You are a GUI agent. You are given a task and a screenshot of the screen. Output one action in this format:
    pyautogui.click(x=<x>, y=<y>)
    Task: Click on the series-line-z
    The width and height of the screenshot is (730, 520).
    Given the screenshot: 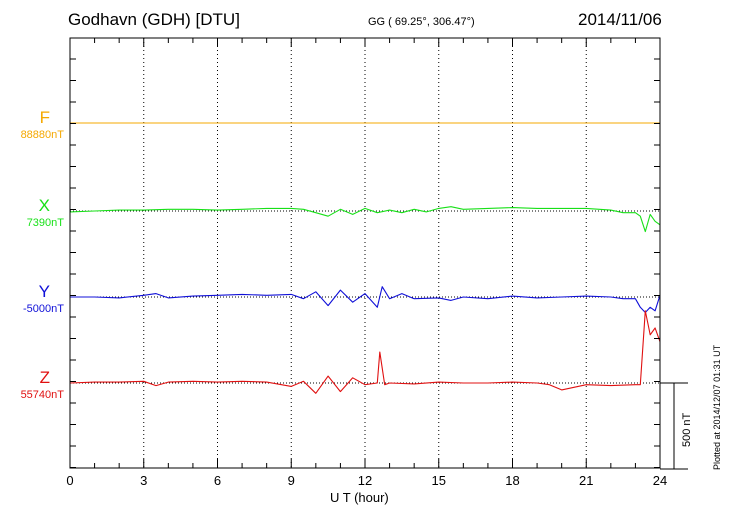 What is the action you would take?
    pyautogui.click(x=365, y=352)
    